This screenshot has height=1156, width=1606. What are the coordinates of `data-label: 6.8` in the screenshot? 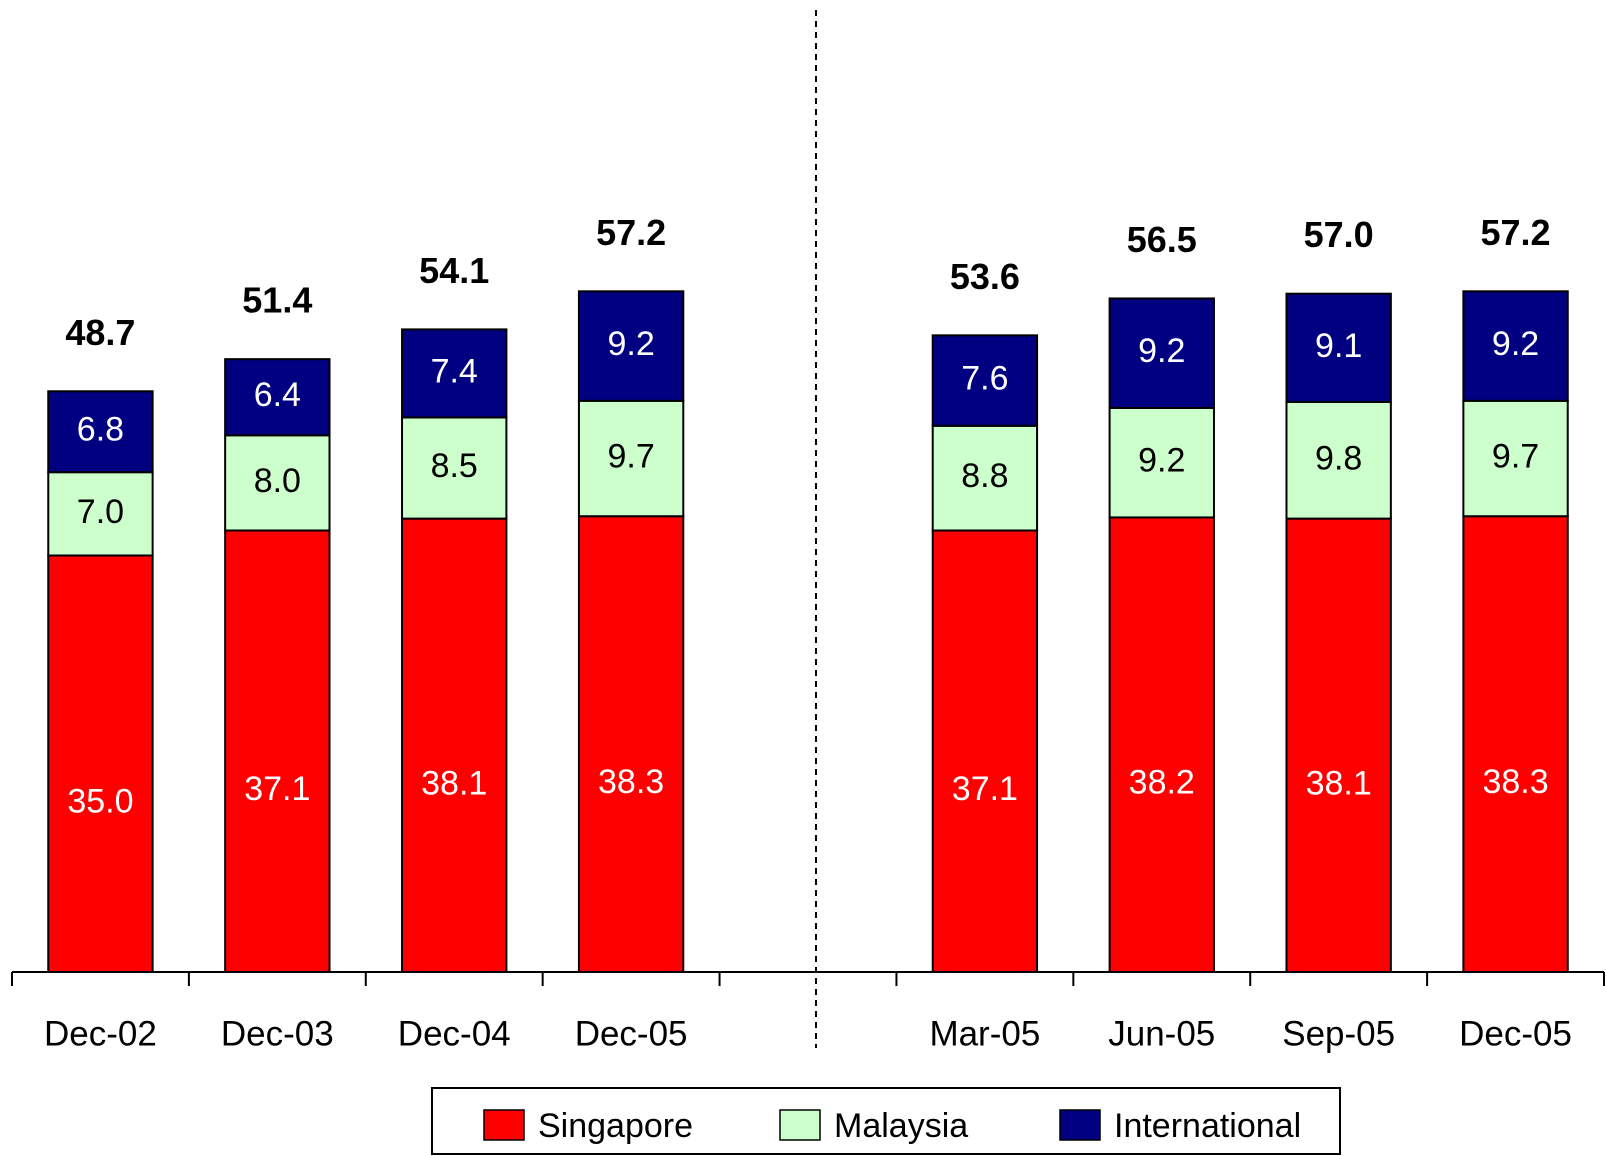 It's located at (100, 430).